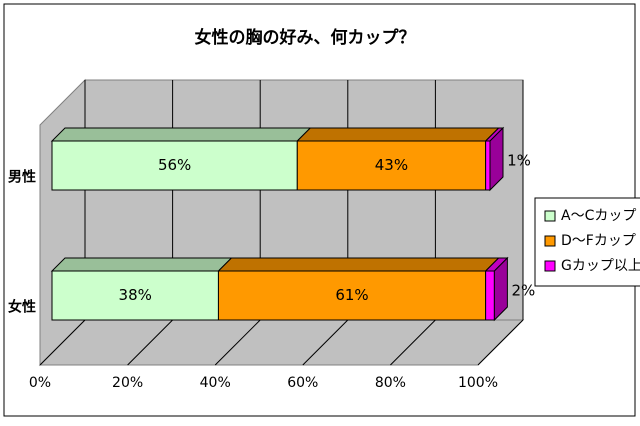  What do you see at coordinates (127, 383) in the screenshot?
I see `x-tick-label: 20%` at bounding box center [127, 383].